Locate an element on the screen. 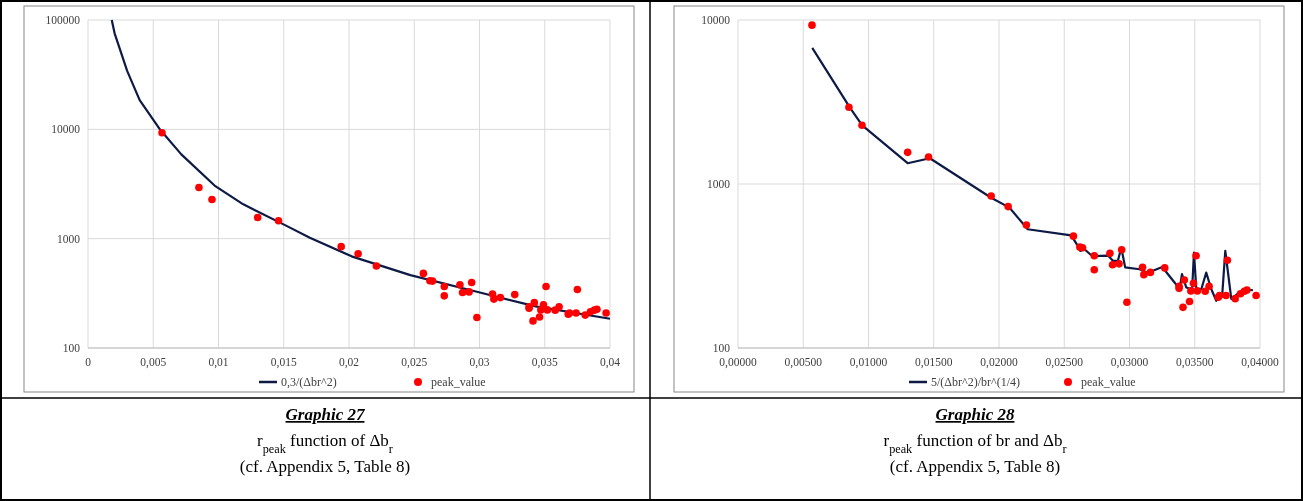 The width and height of the screenshot is (1303, 501). x-tick-label: 0,01 is located at coordinates (218, 362).